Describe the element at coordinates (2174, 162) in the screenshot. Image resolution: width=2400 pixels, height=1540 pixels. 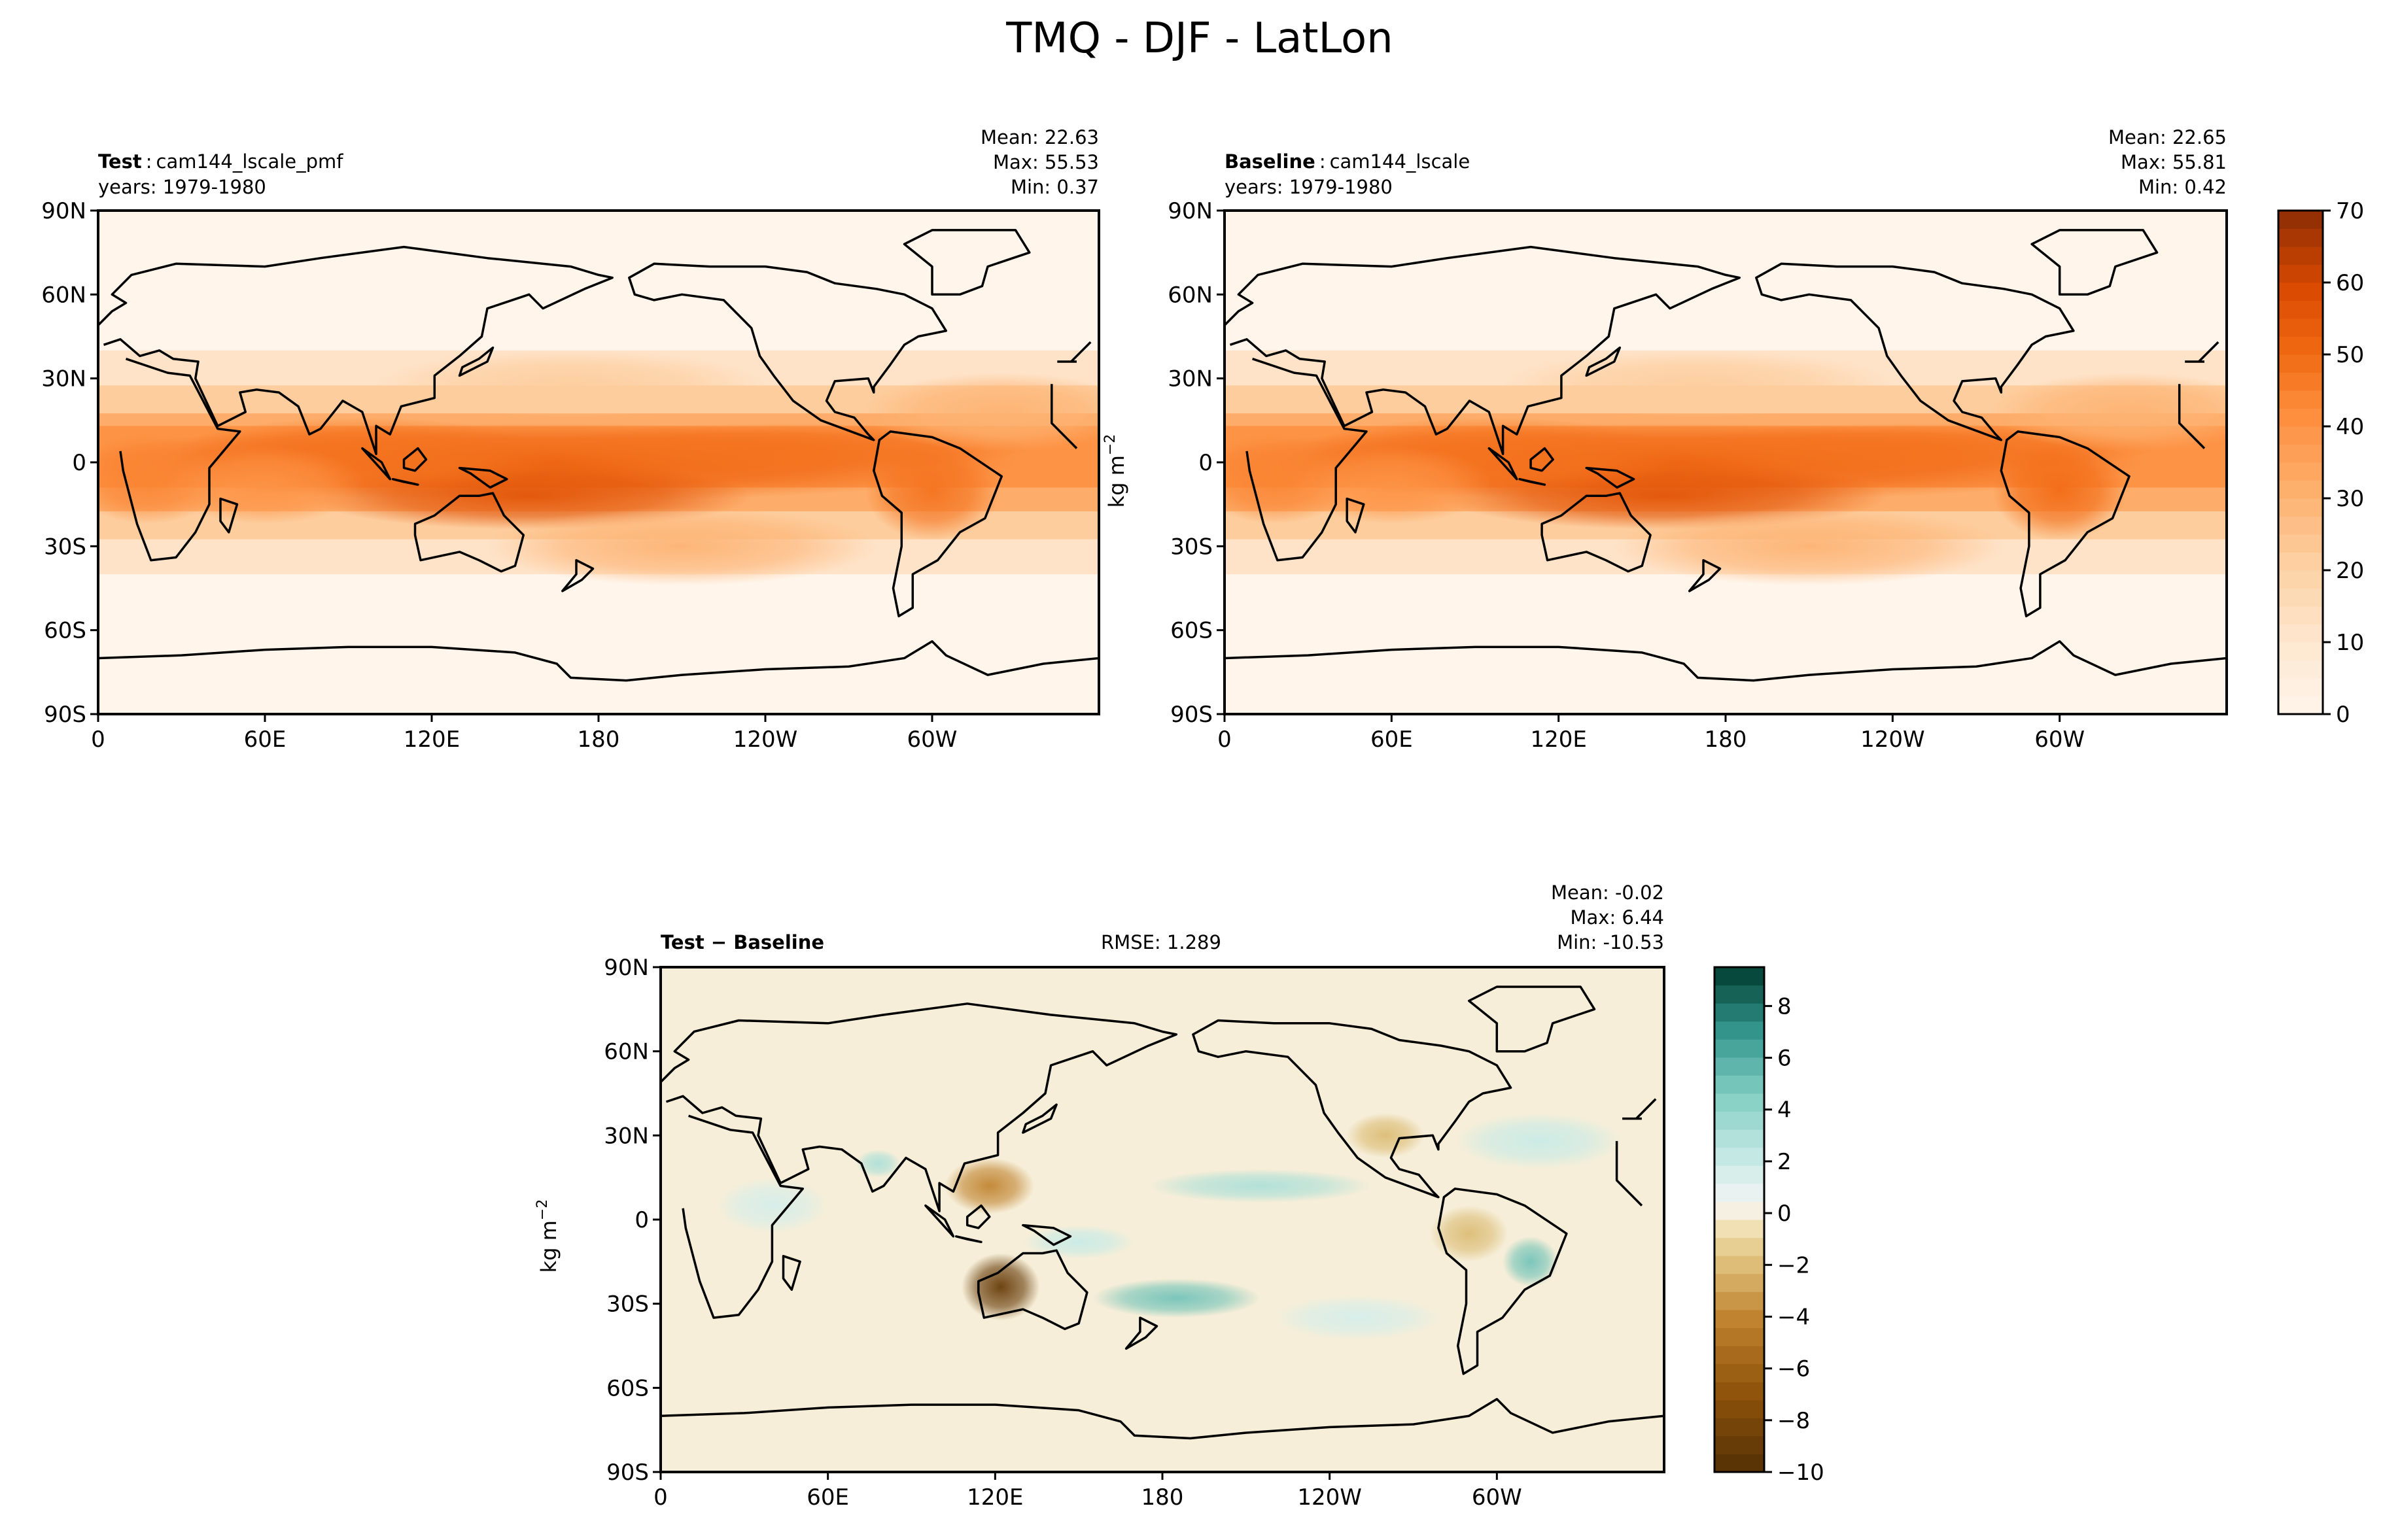
I see `baseline-max: Max: 55.81` at that location.